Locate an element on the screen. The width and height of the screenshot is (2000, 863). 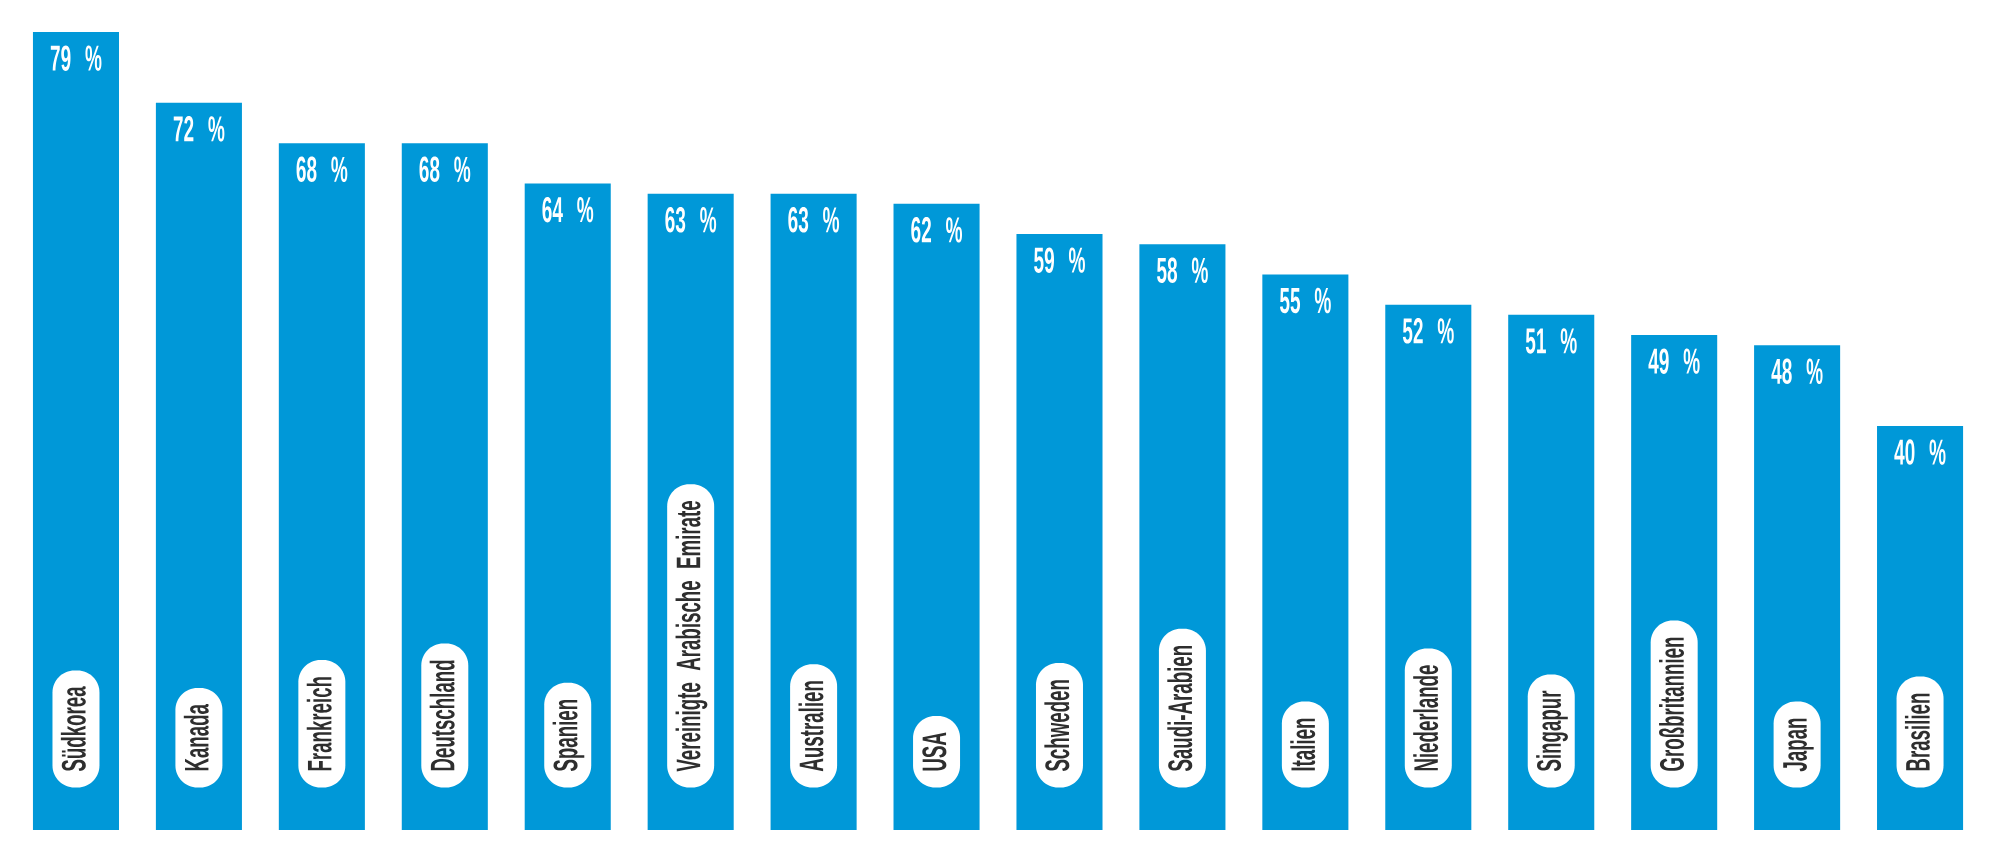
x-tick-label: Australien is located at coordinates (811, 726).